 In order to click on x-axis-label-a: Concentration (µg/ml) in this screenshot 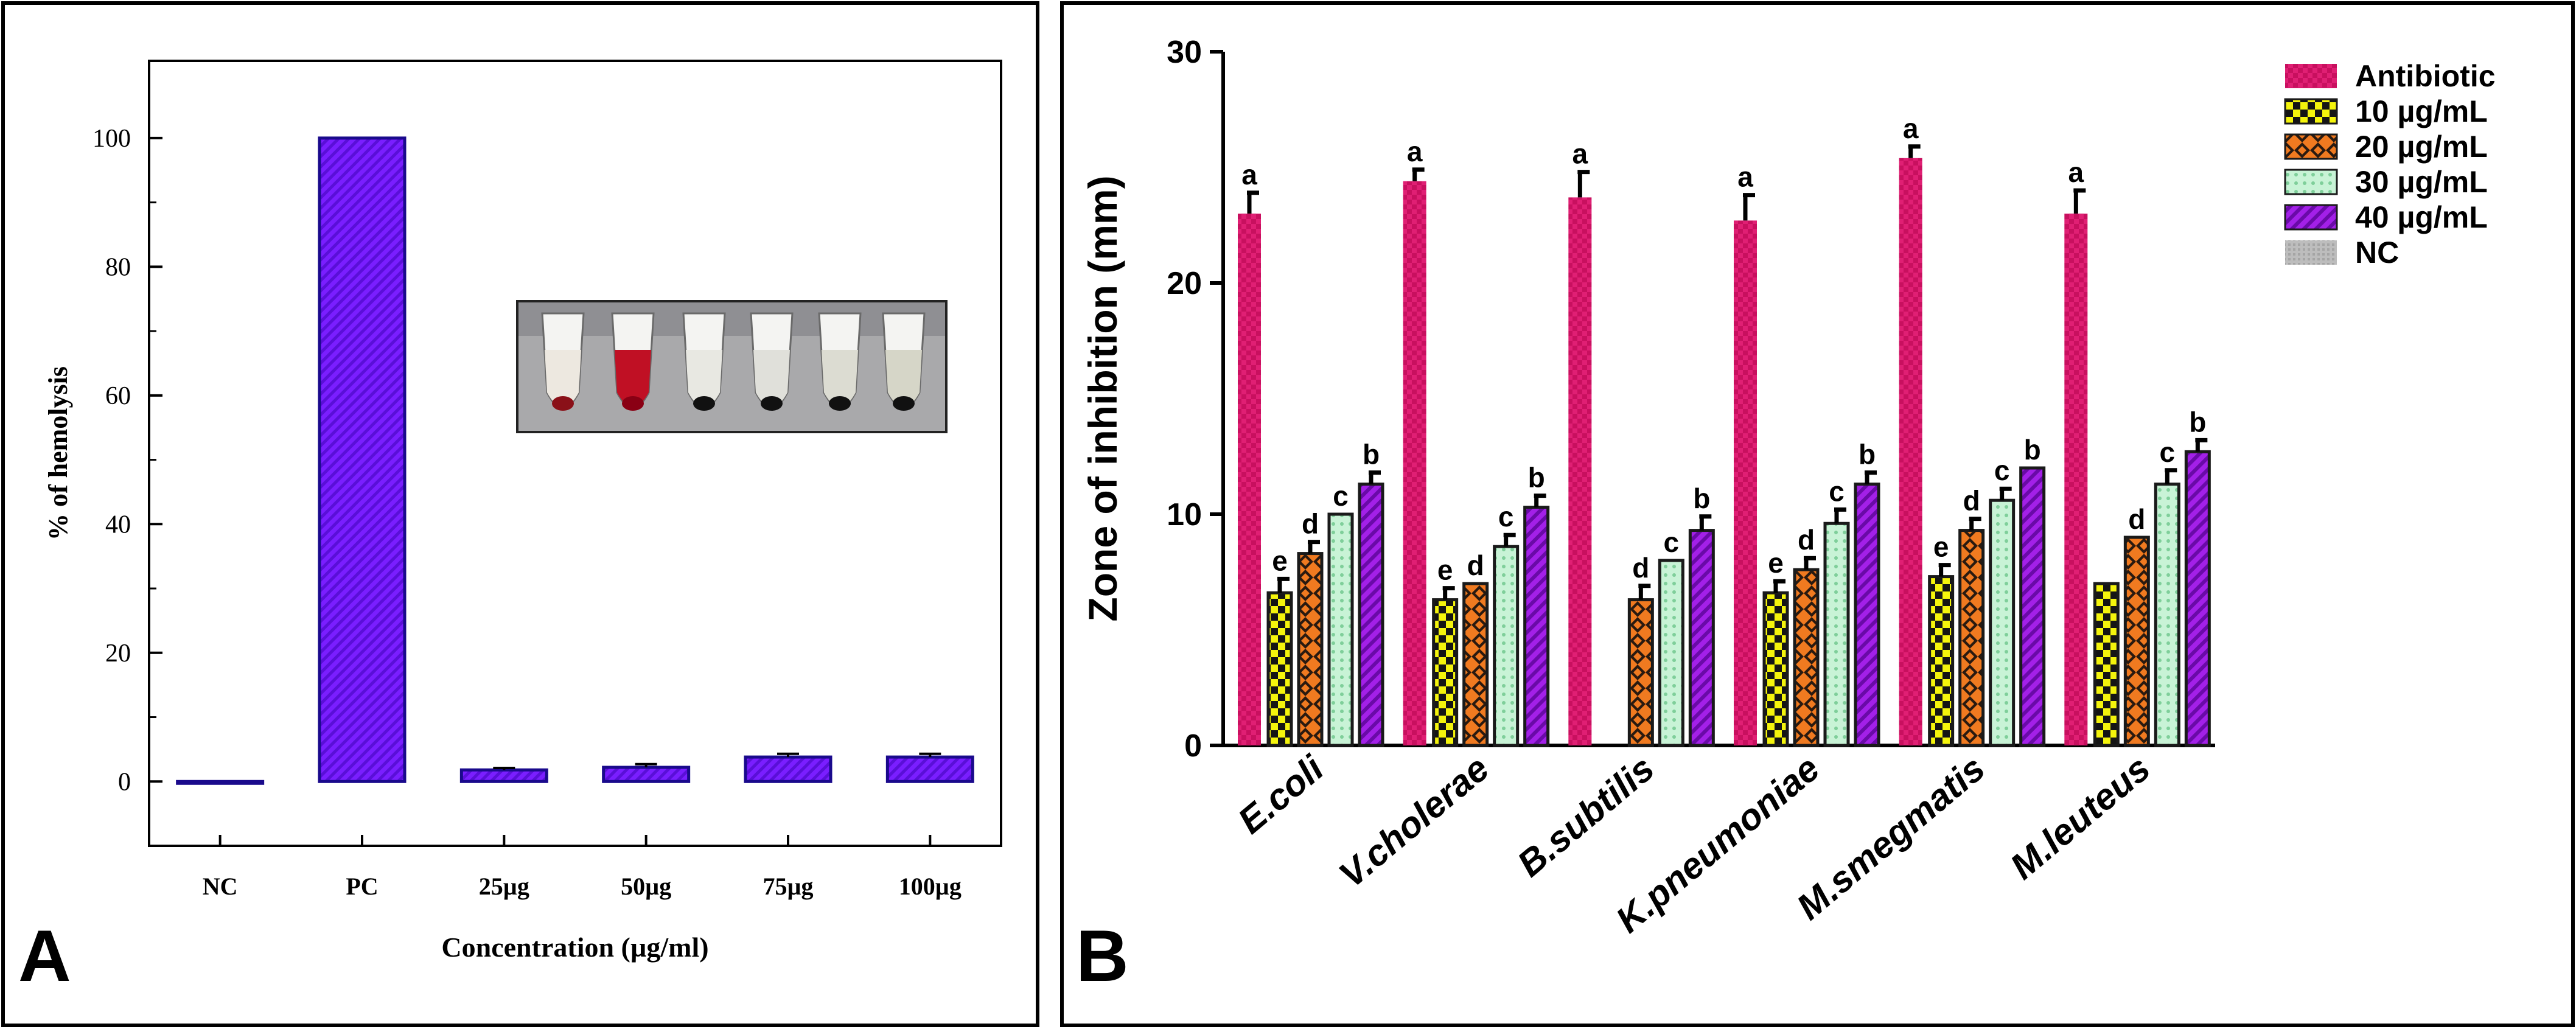, I will do `click(574, 948)`.